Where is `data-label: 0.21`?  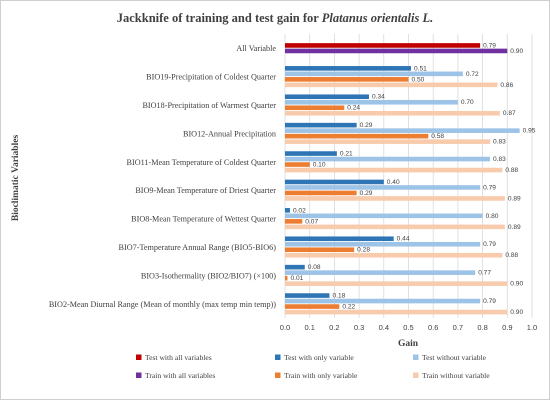
data-label: 0.21 is located at coordinates (346, 153).